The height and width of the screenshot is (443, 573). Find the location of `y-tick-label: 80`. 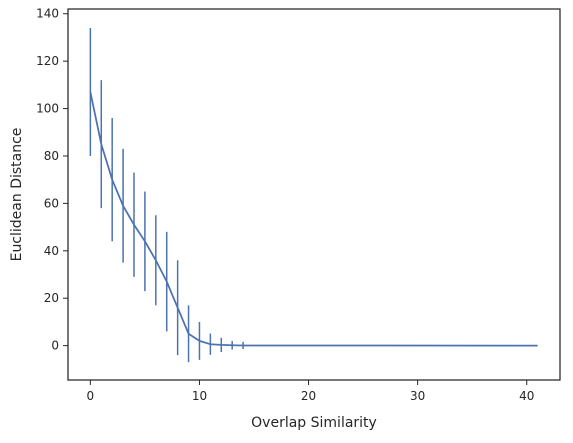

y-tick-label: 80 is located at coordinates (51, 156).